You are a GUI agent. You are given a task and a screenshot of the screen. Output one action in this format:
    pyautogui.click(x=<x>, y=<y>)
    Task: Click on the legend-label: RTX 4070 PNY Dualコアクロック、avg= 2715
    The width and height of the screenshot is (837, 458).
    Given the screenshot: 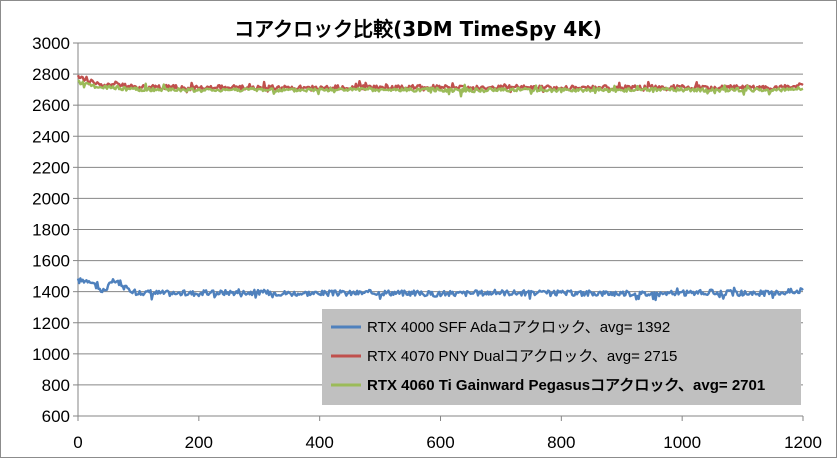 What is the action you would take?
    pyautogui.click(x=522, y=356)
    